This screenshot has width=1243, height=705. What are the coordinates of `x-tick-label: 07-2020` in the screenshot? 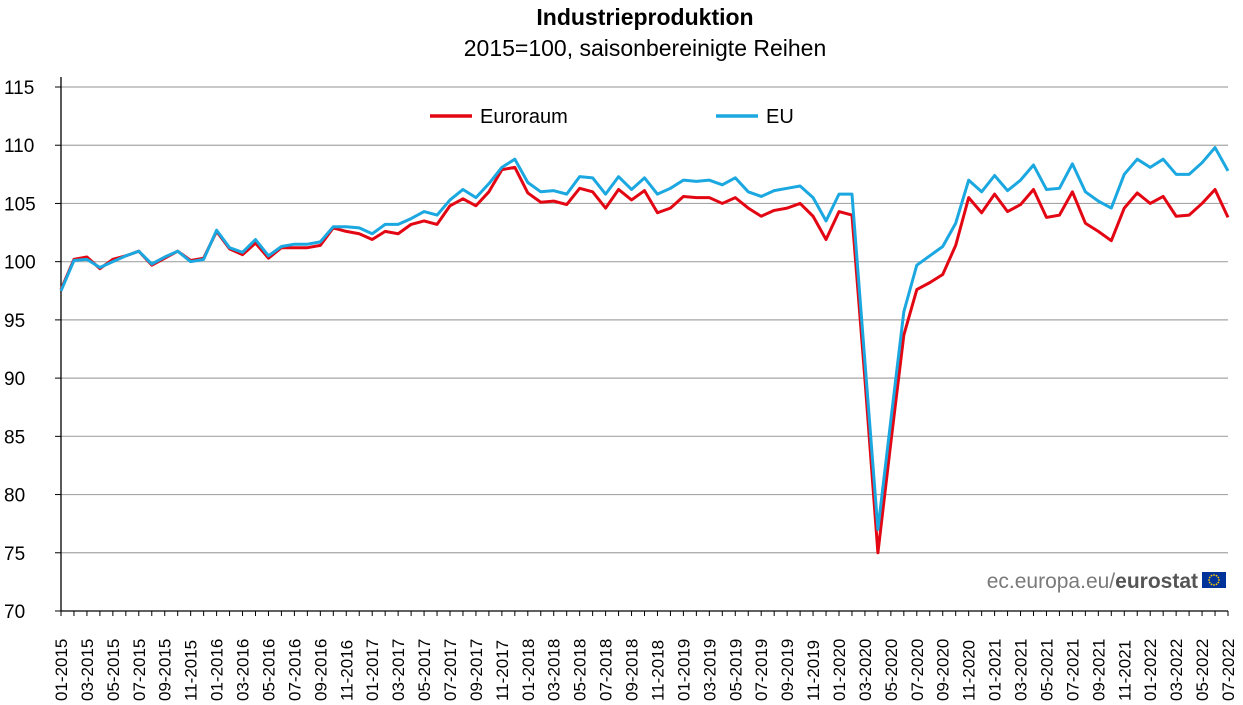 It's located at (917, 670).